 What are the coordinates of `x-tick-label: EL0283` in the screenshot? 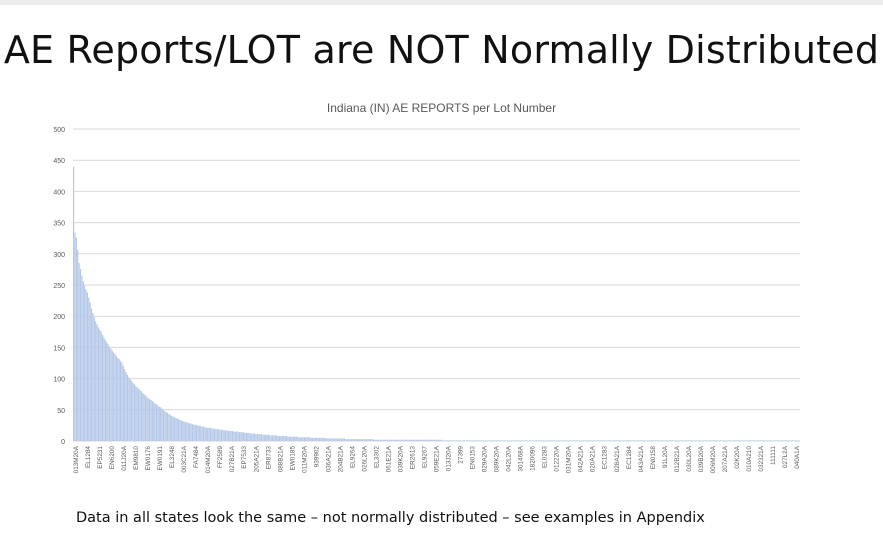 It's located at (545, 457).